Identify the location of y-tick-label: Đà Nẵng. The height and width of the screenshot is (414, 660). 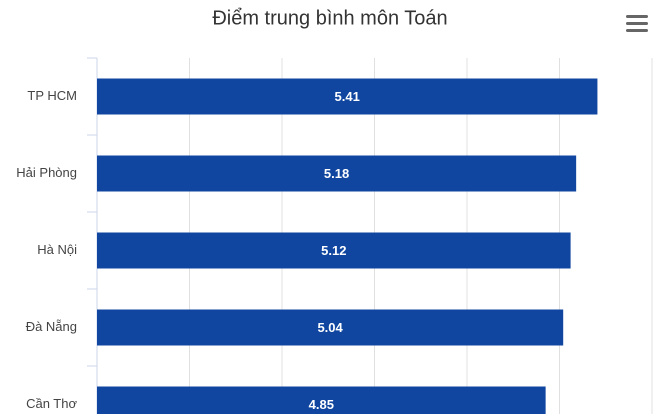
(51, 326).